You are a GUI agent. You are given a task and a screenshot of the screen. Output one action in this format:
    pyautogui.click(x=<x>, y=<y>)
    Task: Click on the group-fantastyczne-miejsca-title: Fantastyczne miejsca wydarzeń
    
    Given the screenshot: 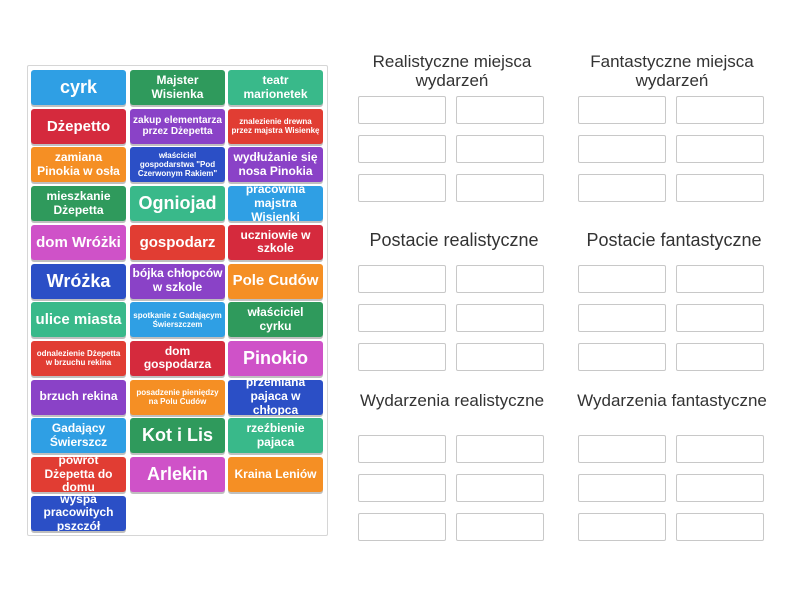 What is the action you would take?
    pyautogui.click(x=672, y=71)
    